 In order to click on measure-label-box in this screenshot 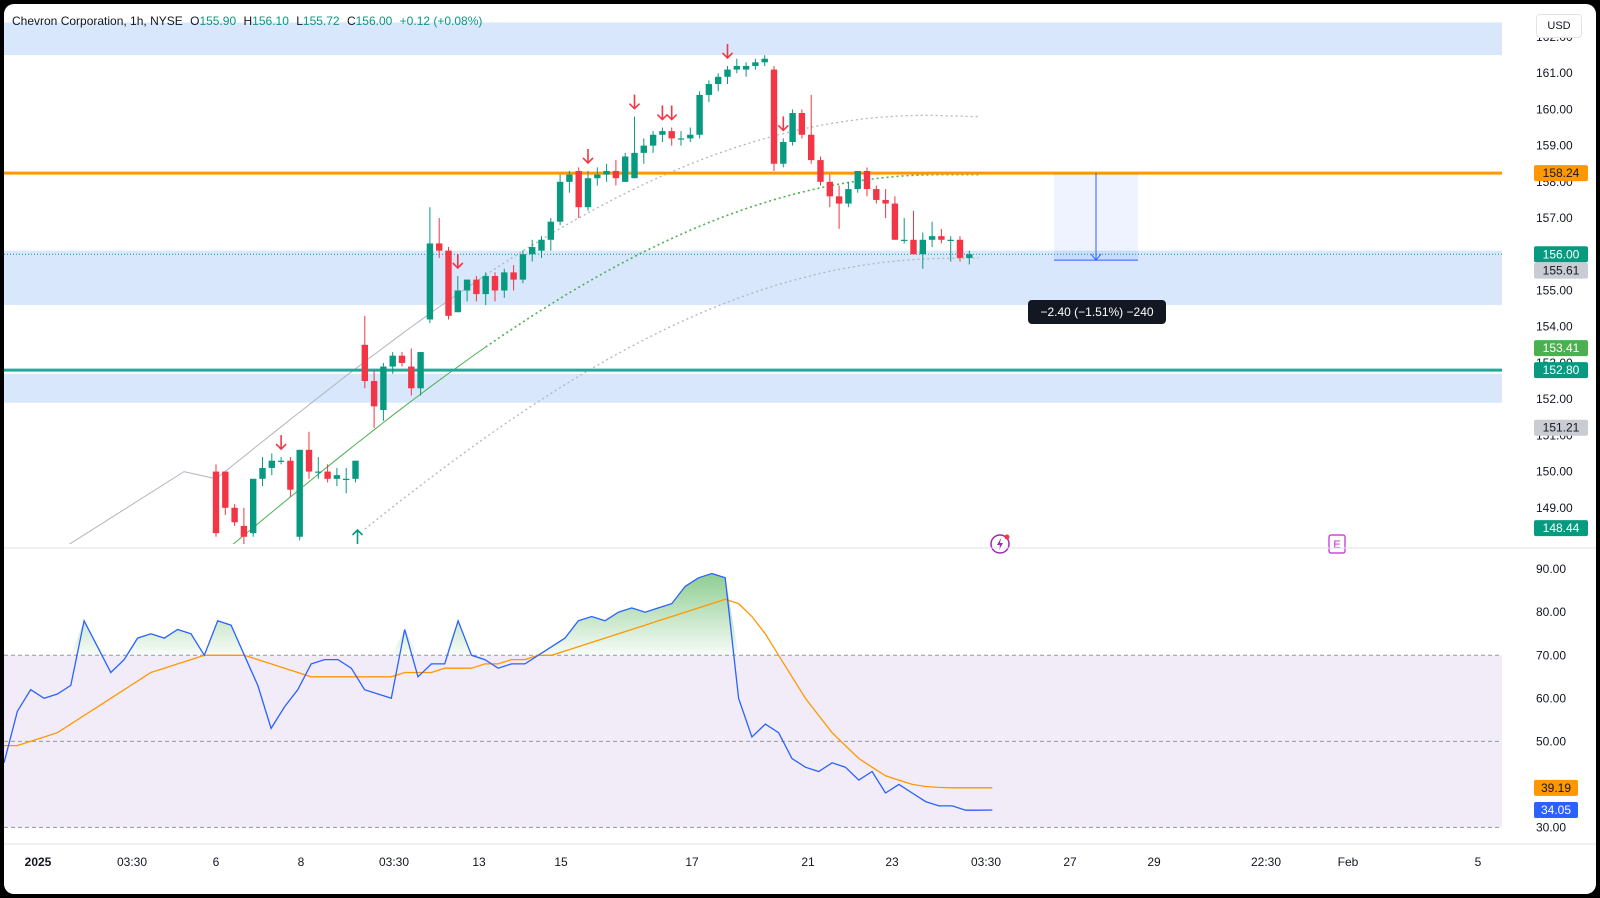, I will do `click(1097, 312)`.